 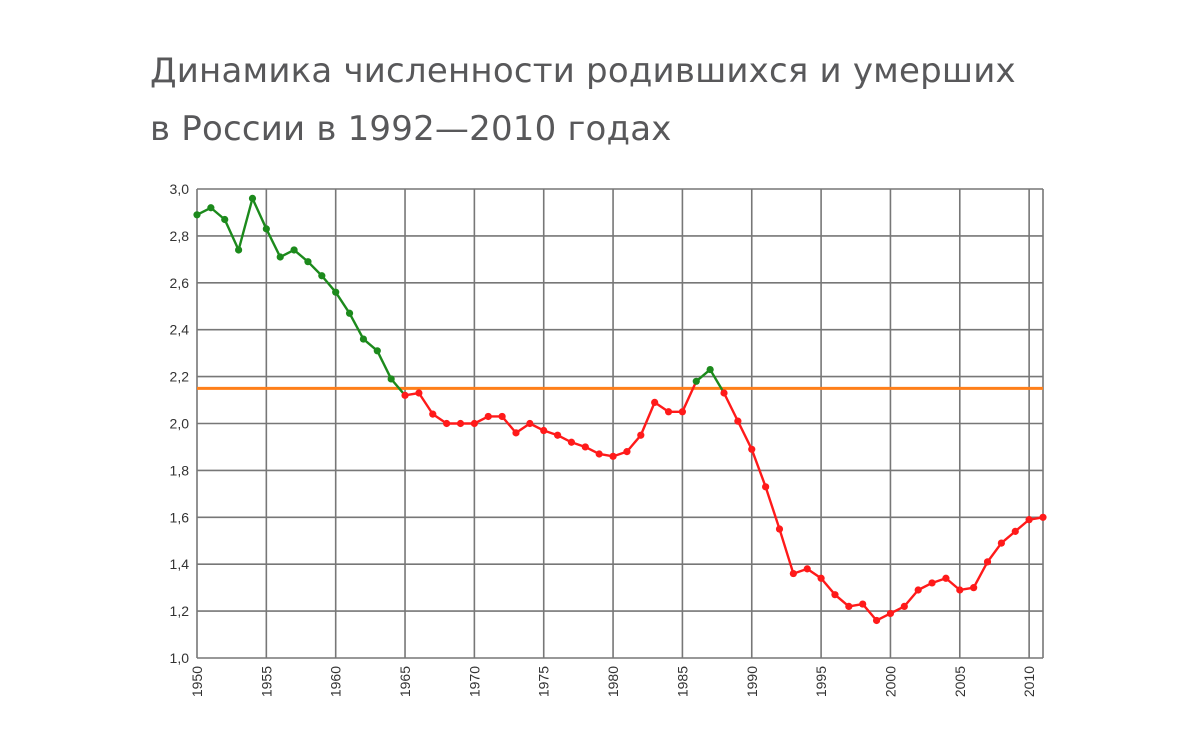 I want to click on x-tick-label: 1960, so click(x=336, y=681).